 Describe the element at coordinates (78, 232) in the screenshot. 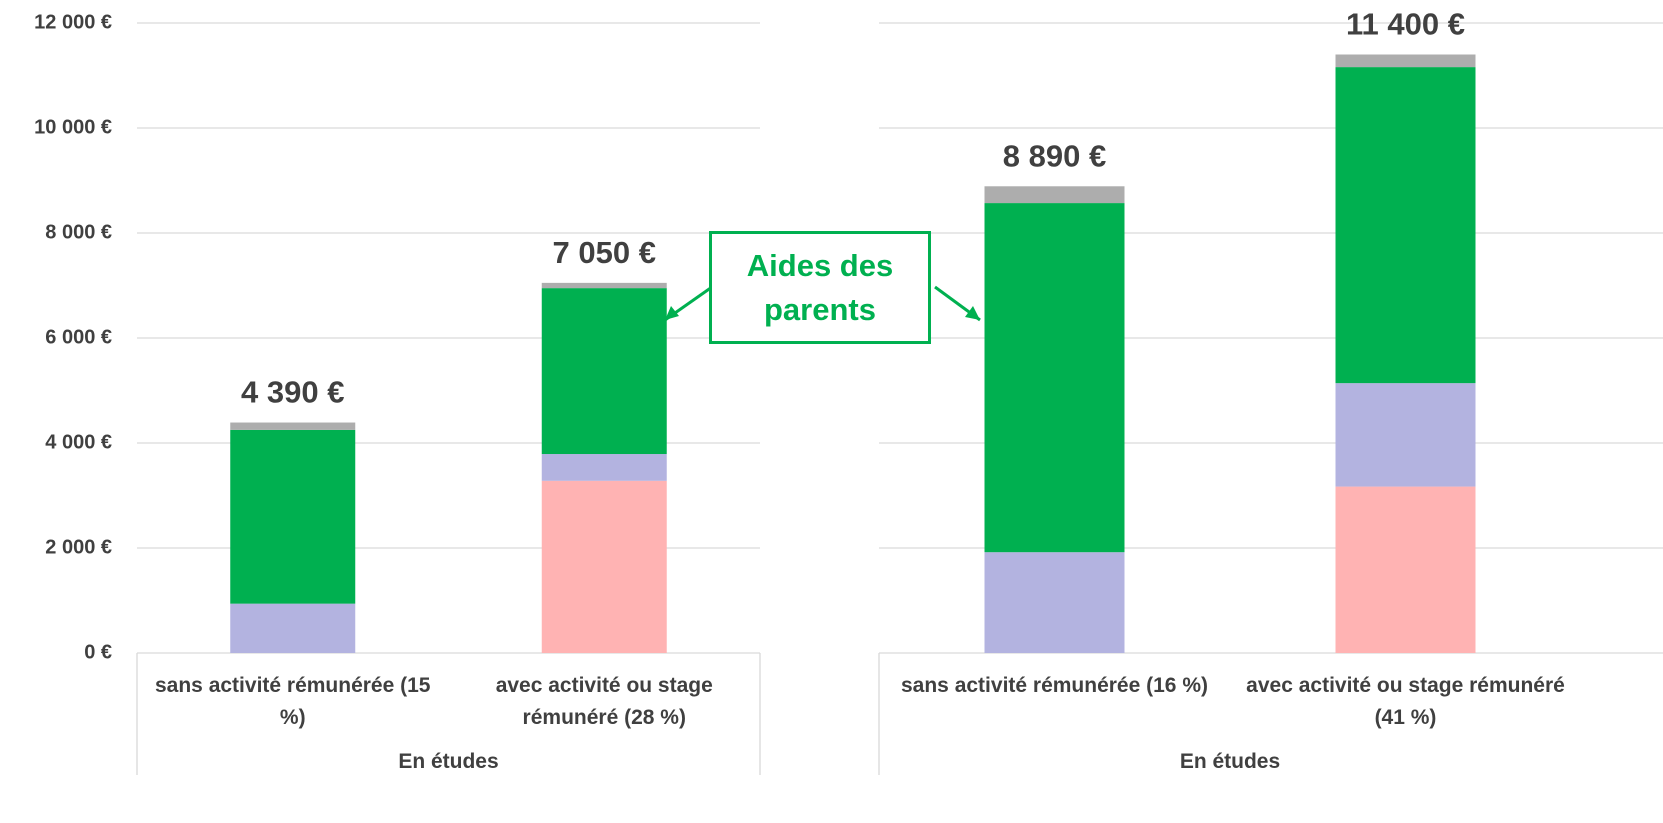

I see `y-tick-label: 8 000 €` at that location.